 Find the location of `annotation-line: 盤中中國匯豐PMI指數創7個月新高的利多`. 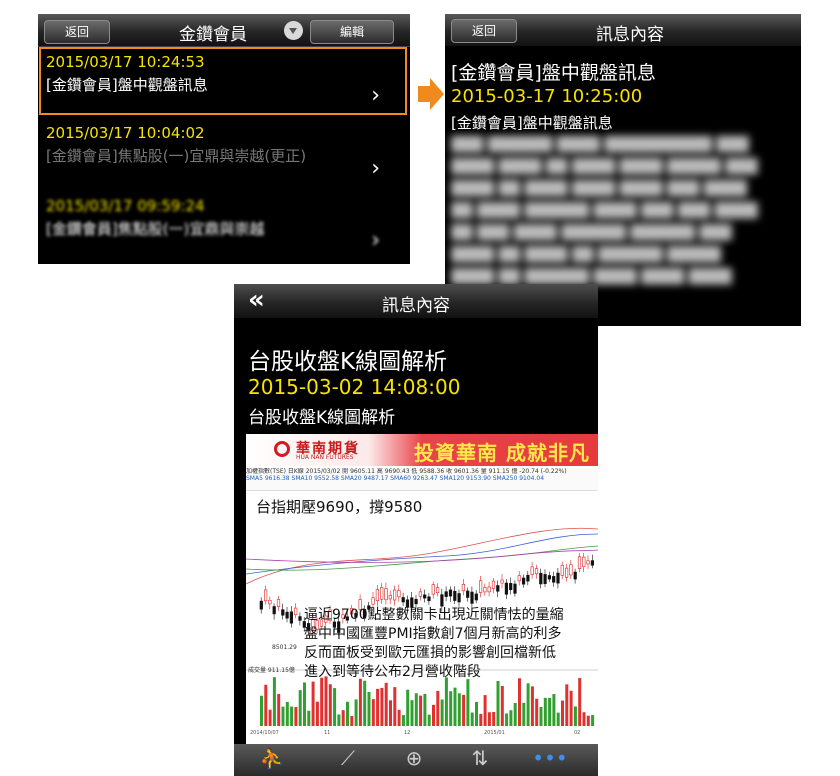

annotation-line: 盤中中國匯豐PMI指數創7個月新高的利多 is located at coordinates (433, 634).